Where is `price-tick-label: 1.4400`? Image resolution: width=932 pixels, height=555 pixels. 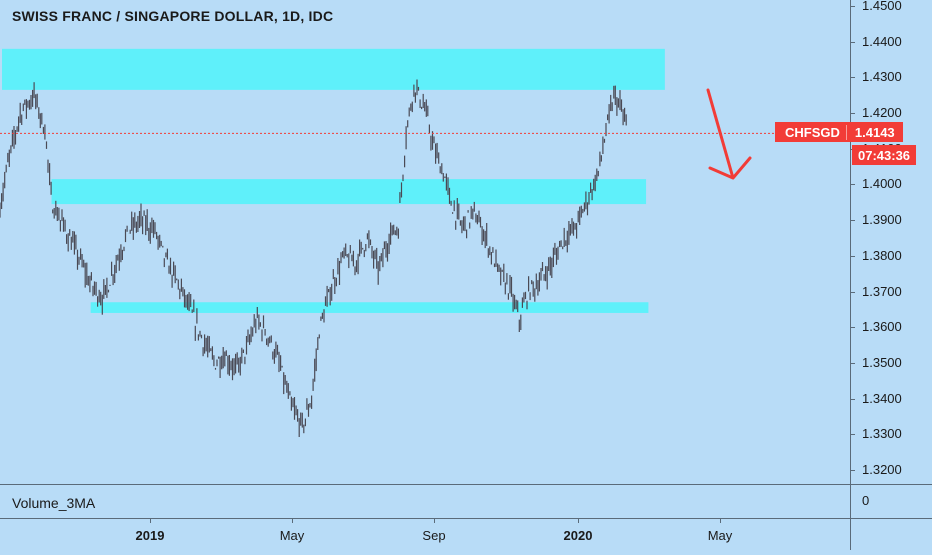
price-tick-label: 1.4400 is located at coordinates (882, 41).